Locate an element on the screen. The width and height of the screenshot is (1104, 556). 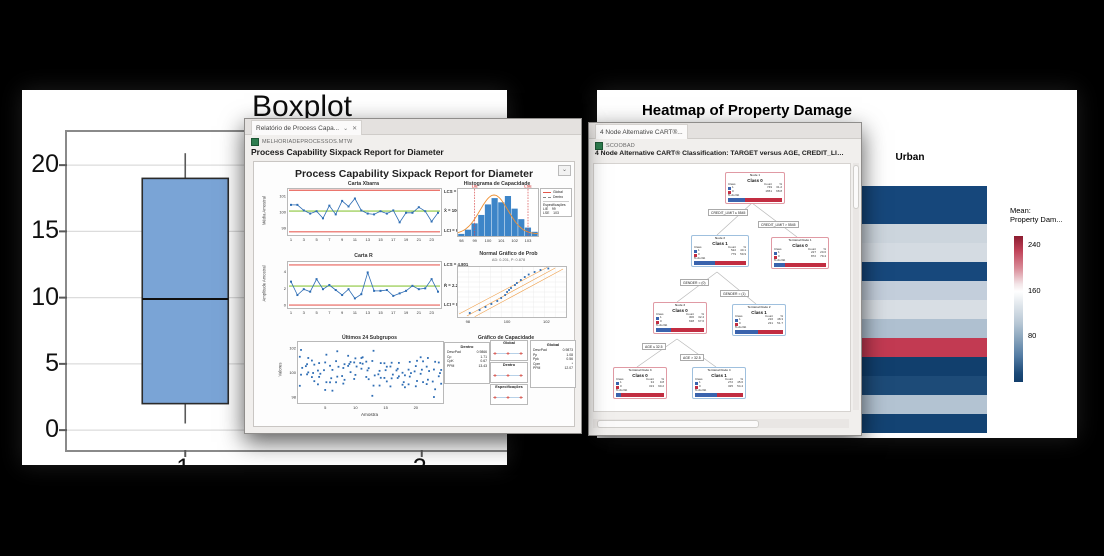
probplot-frame: 98 100 102 is located at coordinates (512, 295).